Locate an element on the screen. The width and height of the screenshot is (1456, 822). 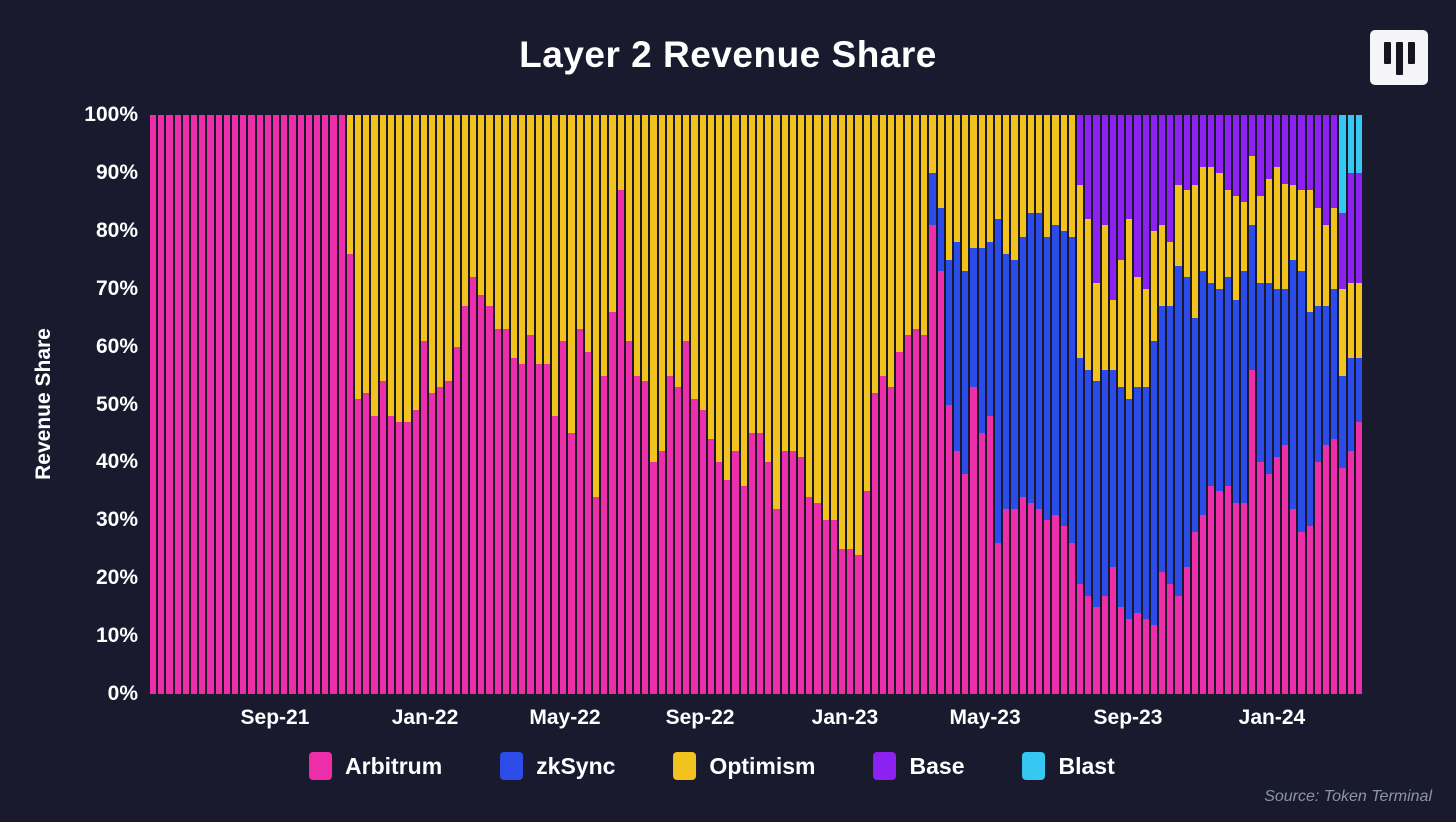
legend-item-arbitrum: Arbitrum is located at coordinates (375, 766).